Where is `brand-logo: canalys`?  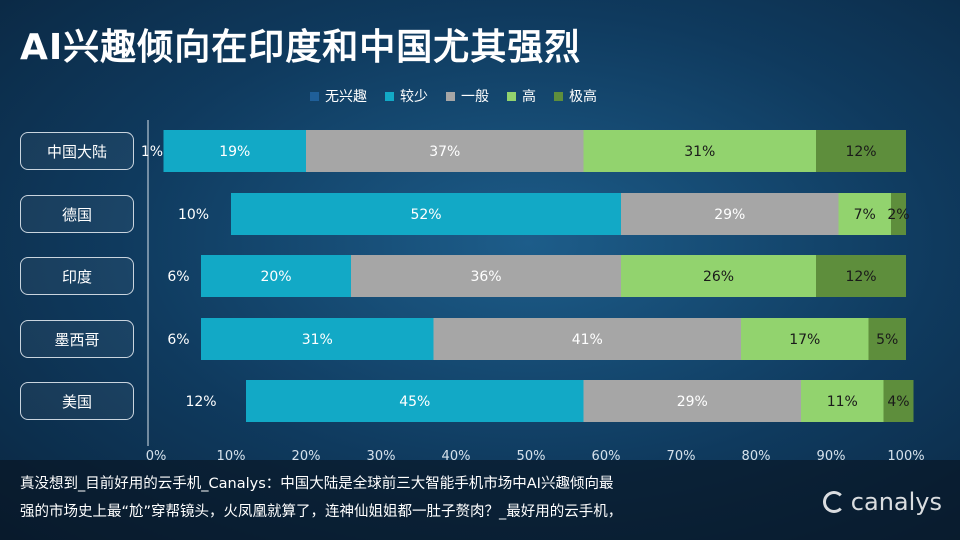 brand-logo: canalys is located at coordinates (882, 502).